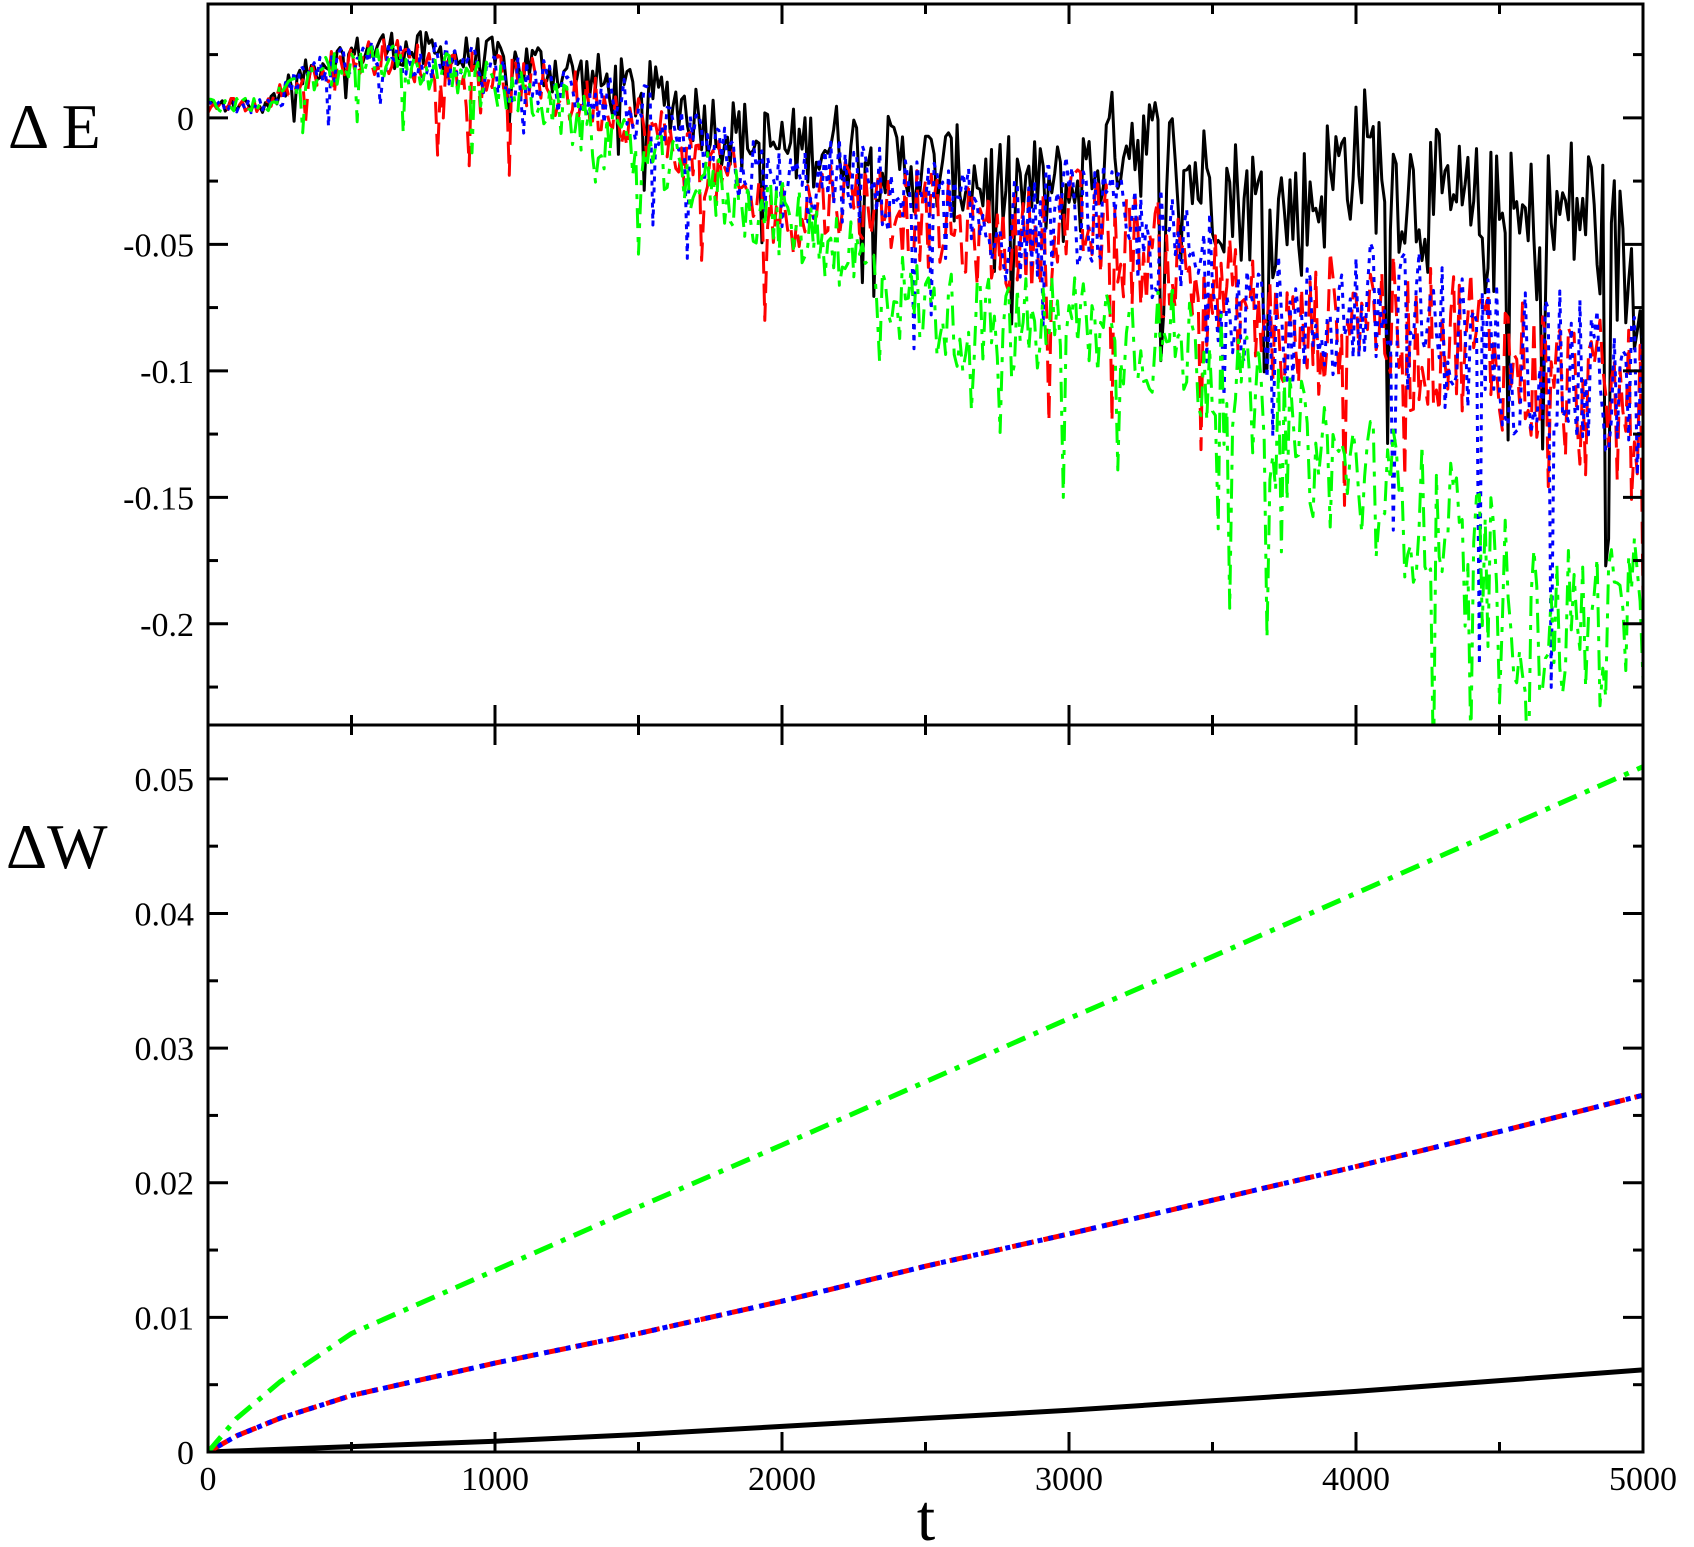 Image resolution: width=1694 pixels, height=1547 pixels. I want to click on bottom-y-tick-label: 0.02, so click(165, 1184).